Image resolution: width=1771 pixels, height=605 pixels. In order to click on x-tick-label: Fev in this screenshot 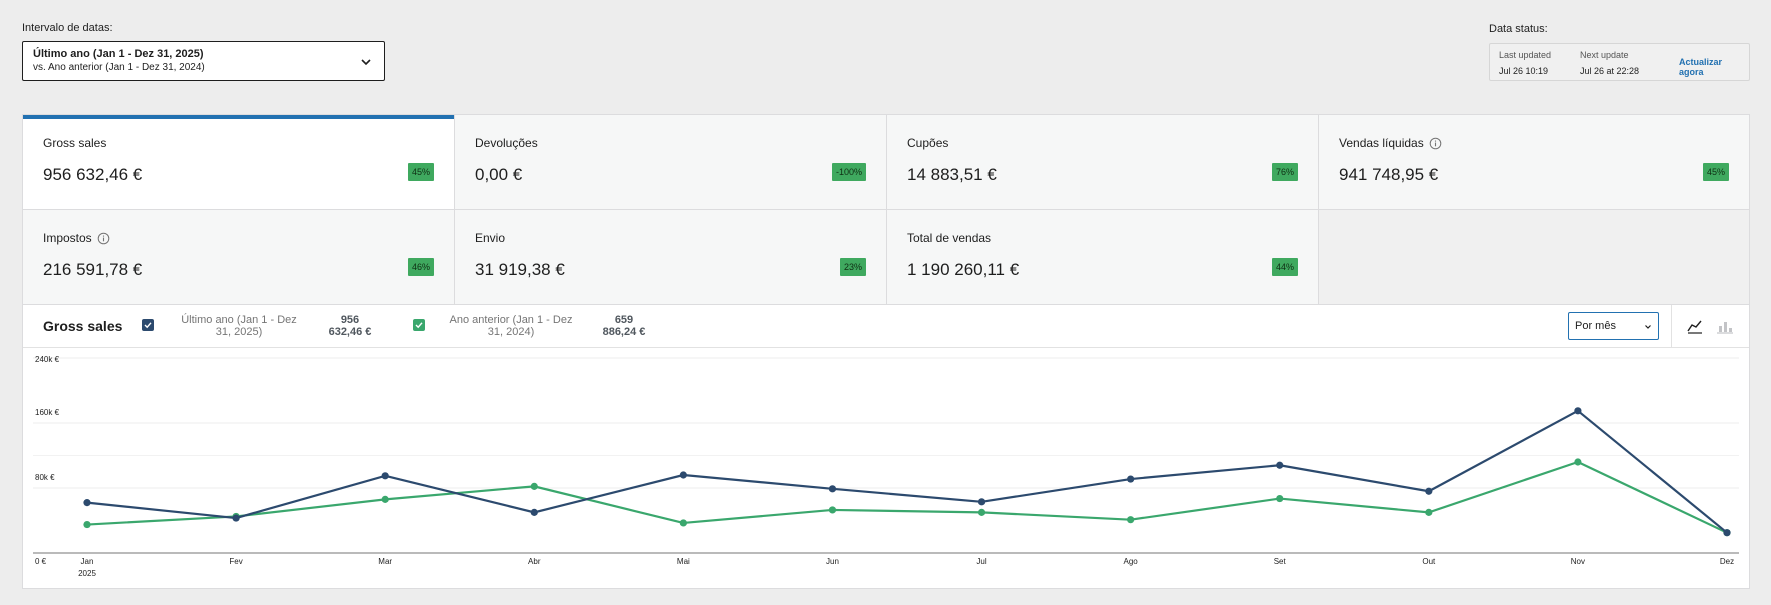, I will do `click(235, 561)`.